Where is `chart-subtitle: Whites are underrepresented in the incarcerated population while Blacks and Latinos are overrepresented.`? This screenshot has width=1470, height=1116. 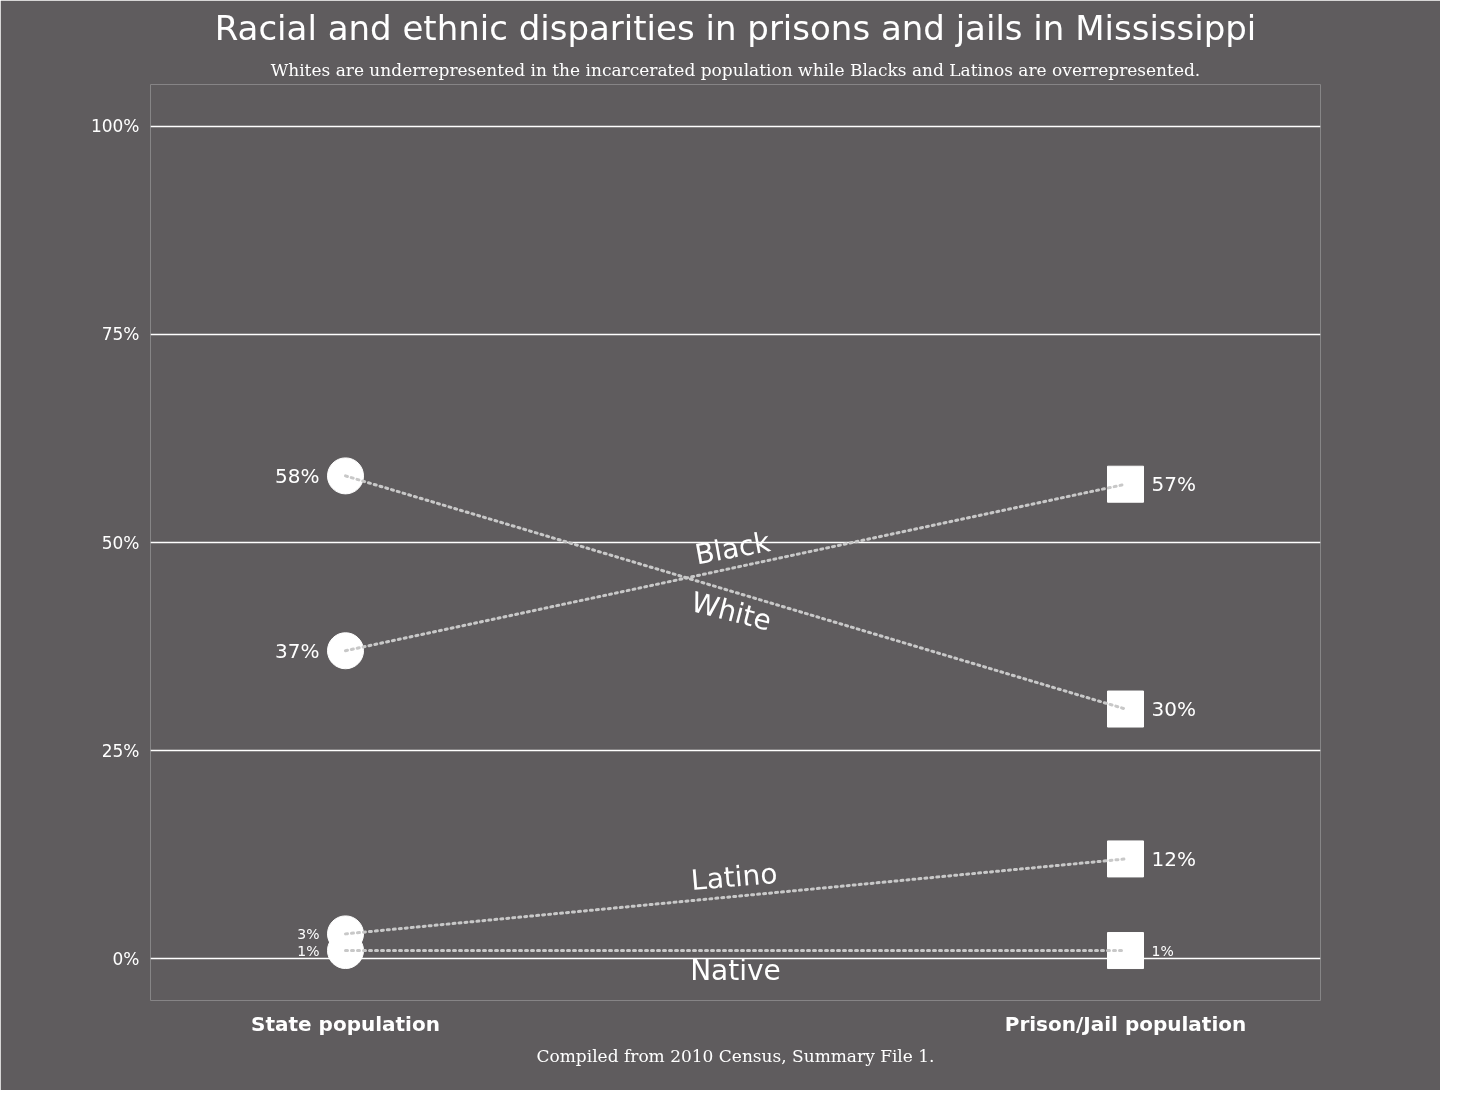 chart-subtitle: Whites are underrepresented in the incarcerated population while Blacks and Latinos are overrepresented. is located at coordinates (735, 69).